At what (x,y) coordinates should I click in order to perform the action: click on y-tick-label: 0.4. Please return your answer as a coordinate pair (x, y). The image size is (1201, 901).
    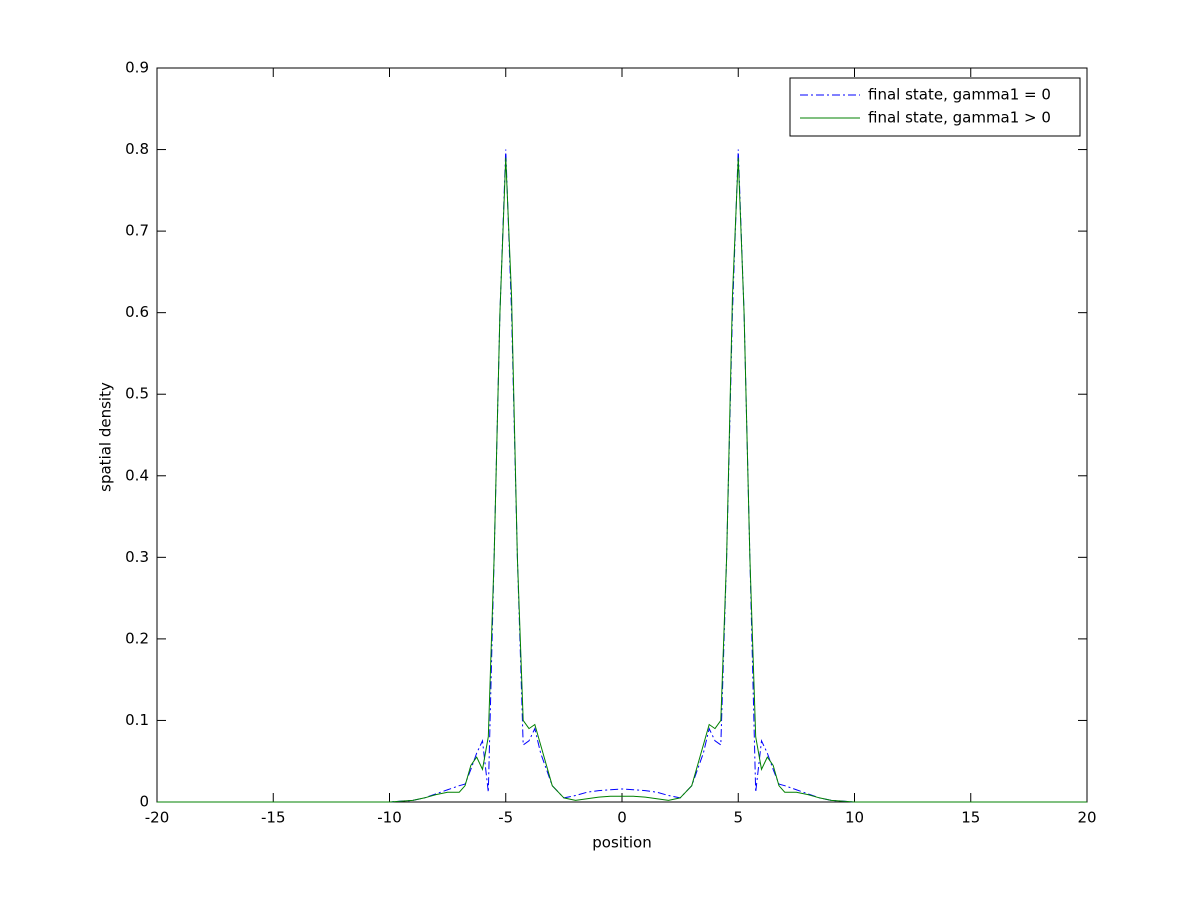
    Looking at the image, I should click on (137, 475).